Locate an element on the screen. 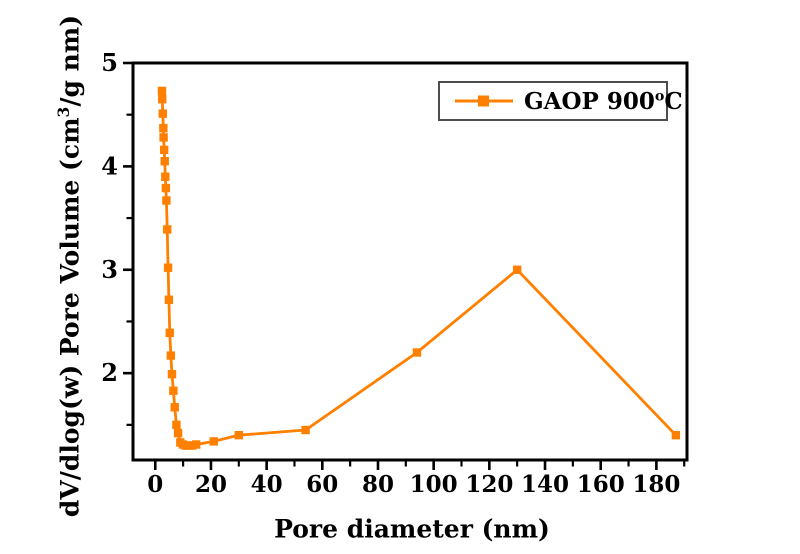 Image resolution: width=800 pixels, height=554 pixels. legend: GAOP 900oC is located at coordinates (560, 101).